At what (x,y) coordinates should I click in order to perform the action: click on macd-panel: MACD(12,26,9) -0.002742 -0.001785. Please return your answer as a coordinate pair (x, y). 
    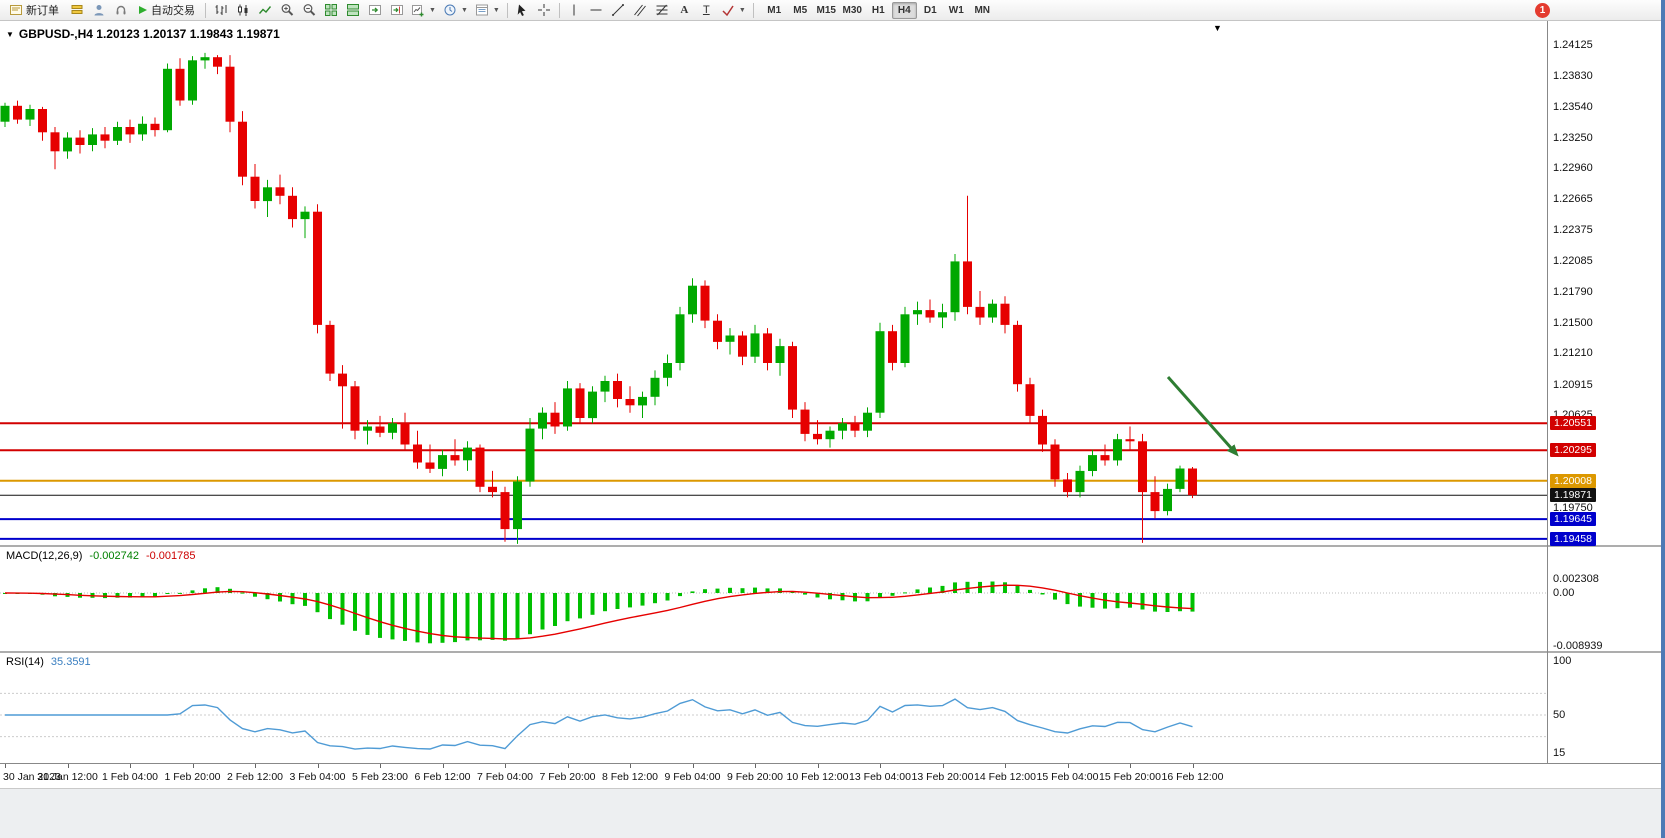
    Looking at the image, I should click on (773, 599).